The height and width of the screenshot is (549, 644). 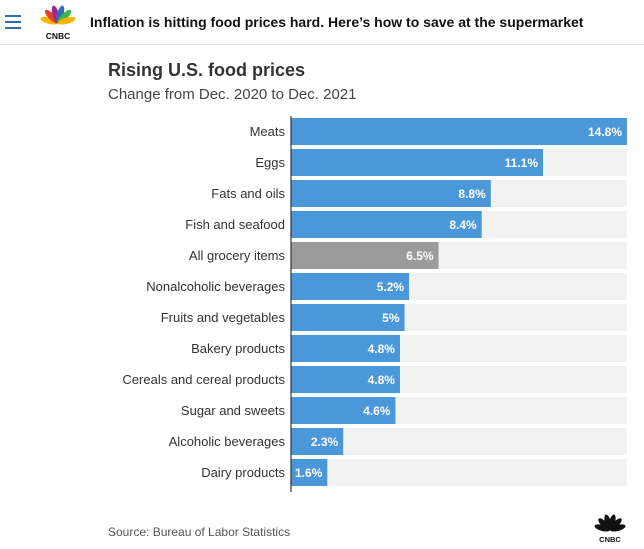 What do you see at coordinates (348, 317) in the screenshot?
I see `bar-fruits-and-vegetables` at bounding box center [348, 317].